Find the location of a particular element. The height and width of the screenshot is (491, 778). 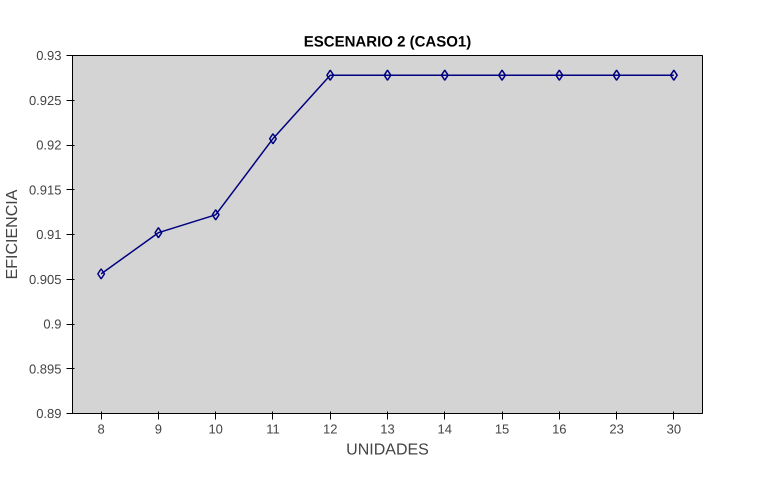

x-tick-label: 15 is located at coordinates (502, 429).